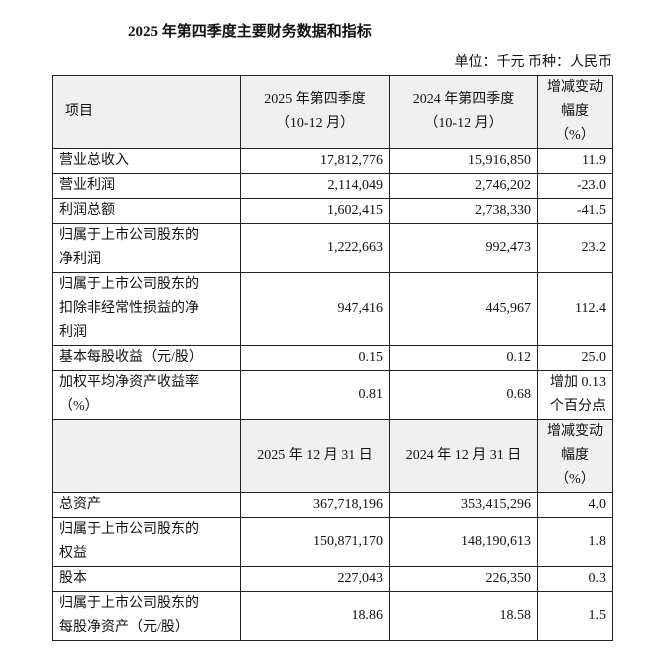  Describe the element at coordinates (463, 99) in the screenshot. I see `cell-text: 2024 年第四季度` at that location.